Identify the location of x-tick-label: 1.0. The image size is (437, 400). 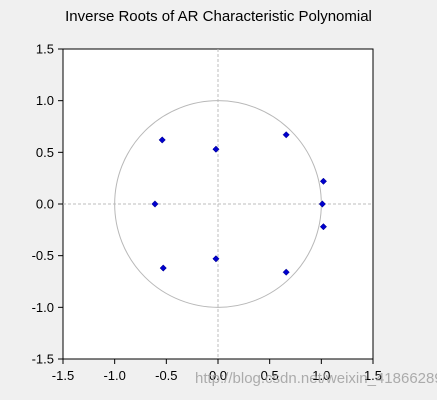
(321, 375).